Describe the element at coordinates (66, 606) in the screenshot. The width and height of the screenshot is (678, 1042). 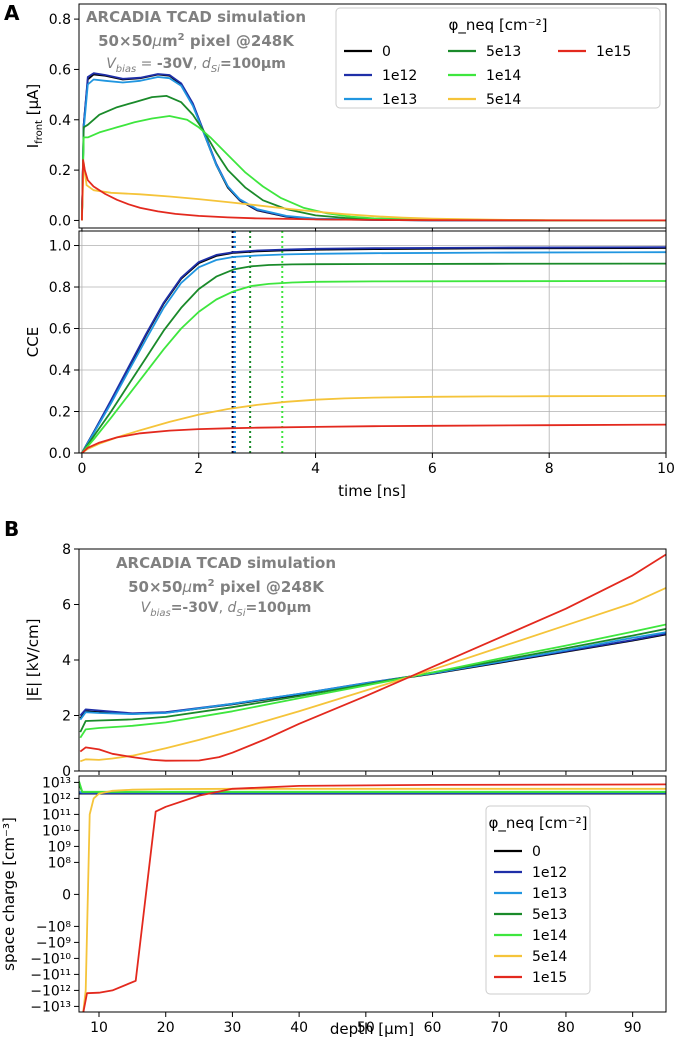
I see `efield-ytick-label: 6` at that location.